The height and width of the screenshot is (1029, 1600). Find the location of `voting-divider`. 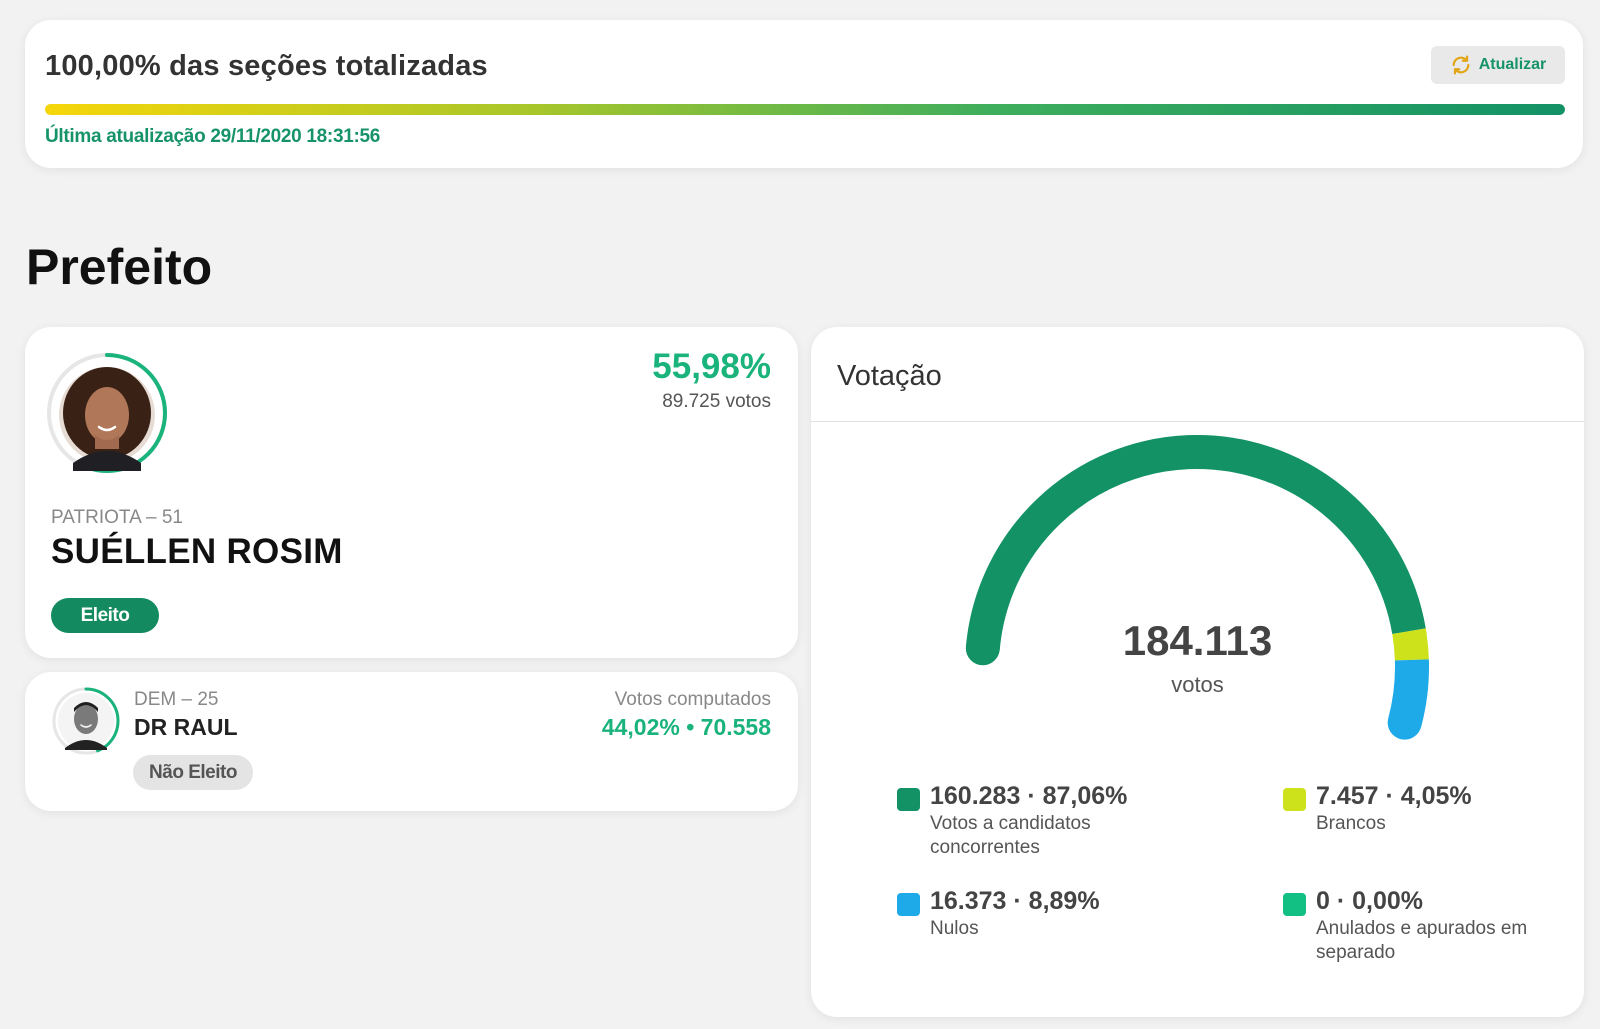

voting-divider is located at coordinates (1197, 421).